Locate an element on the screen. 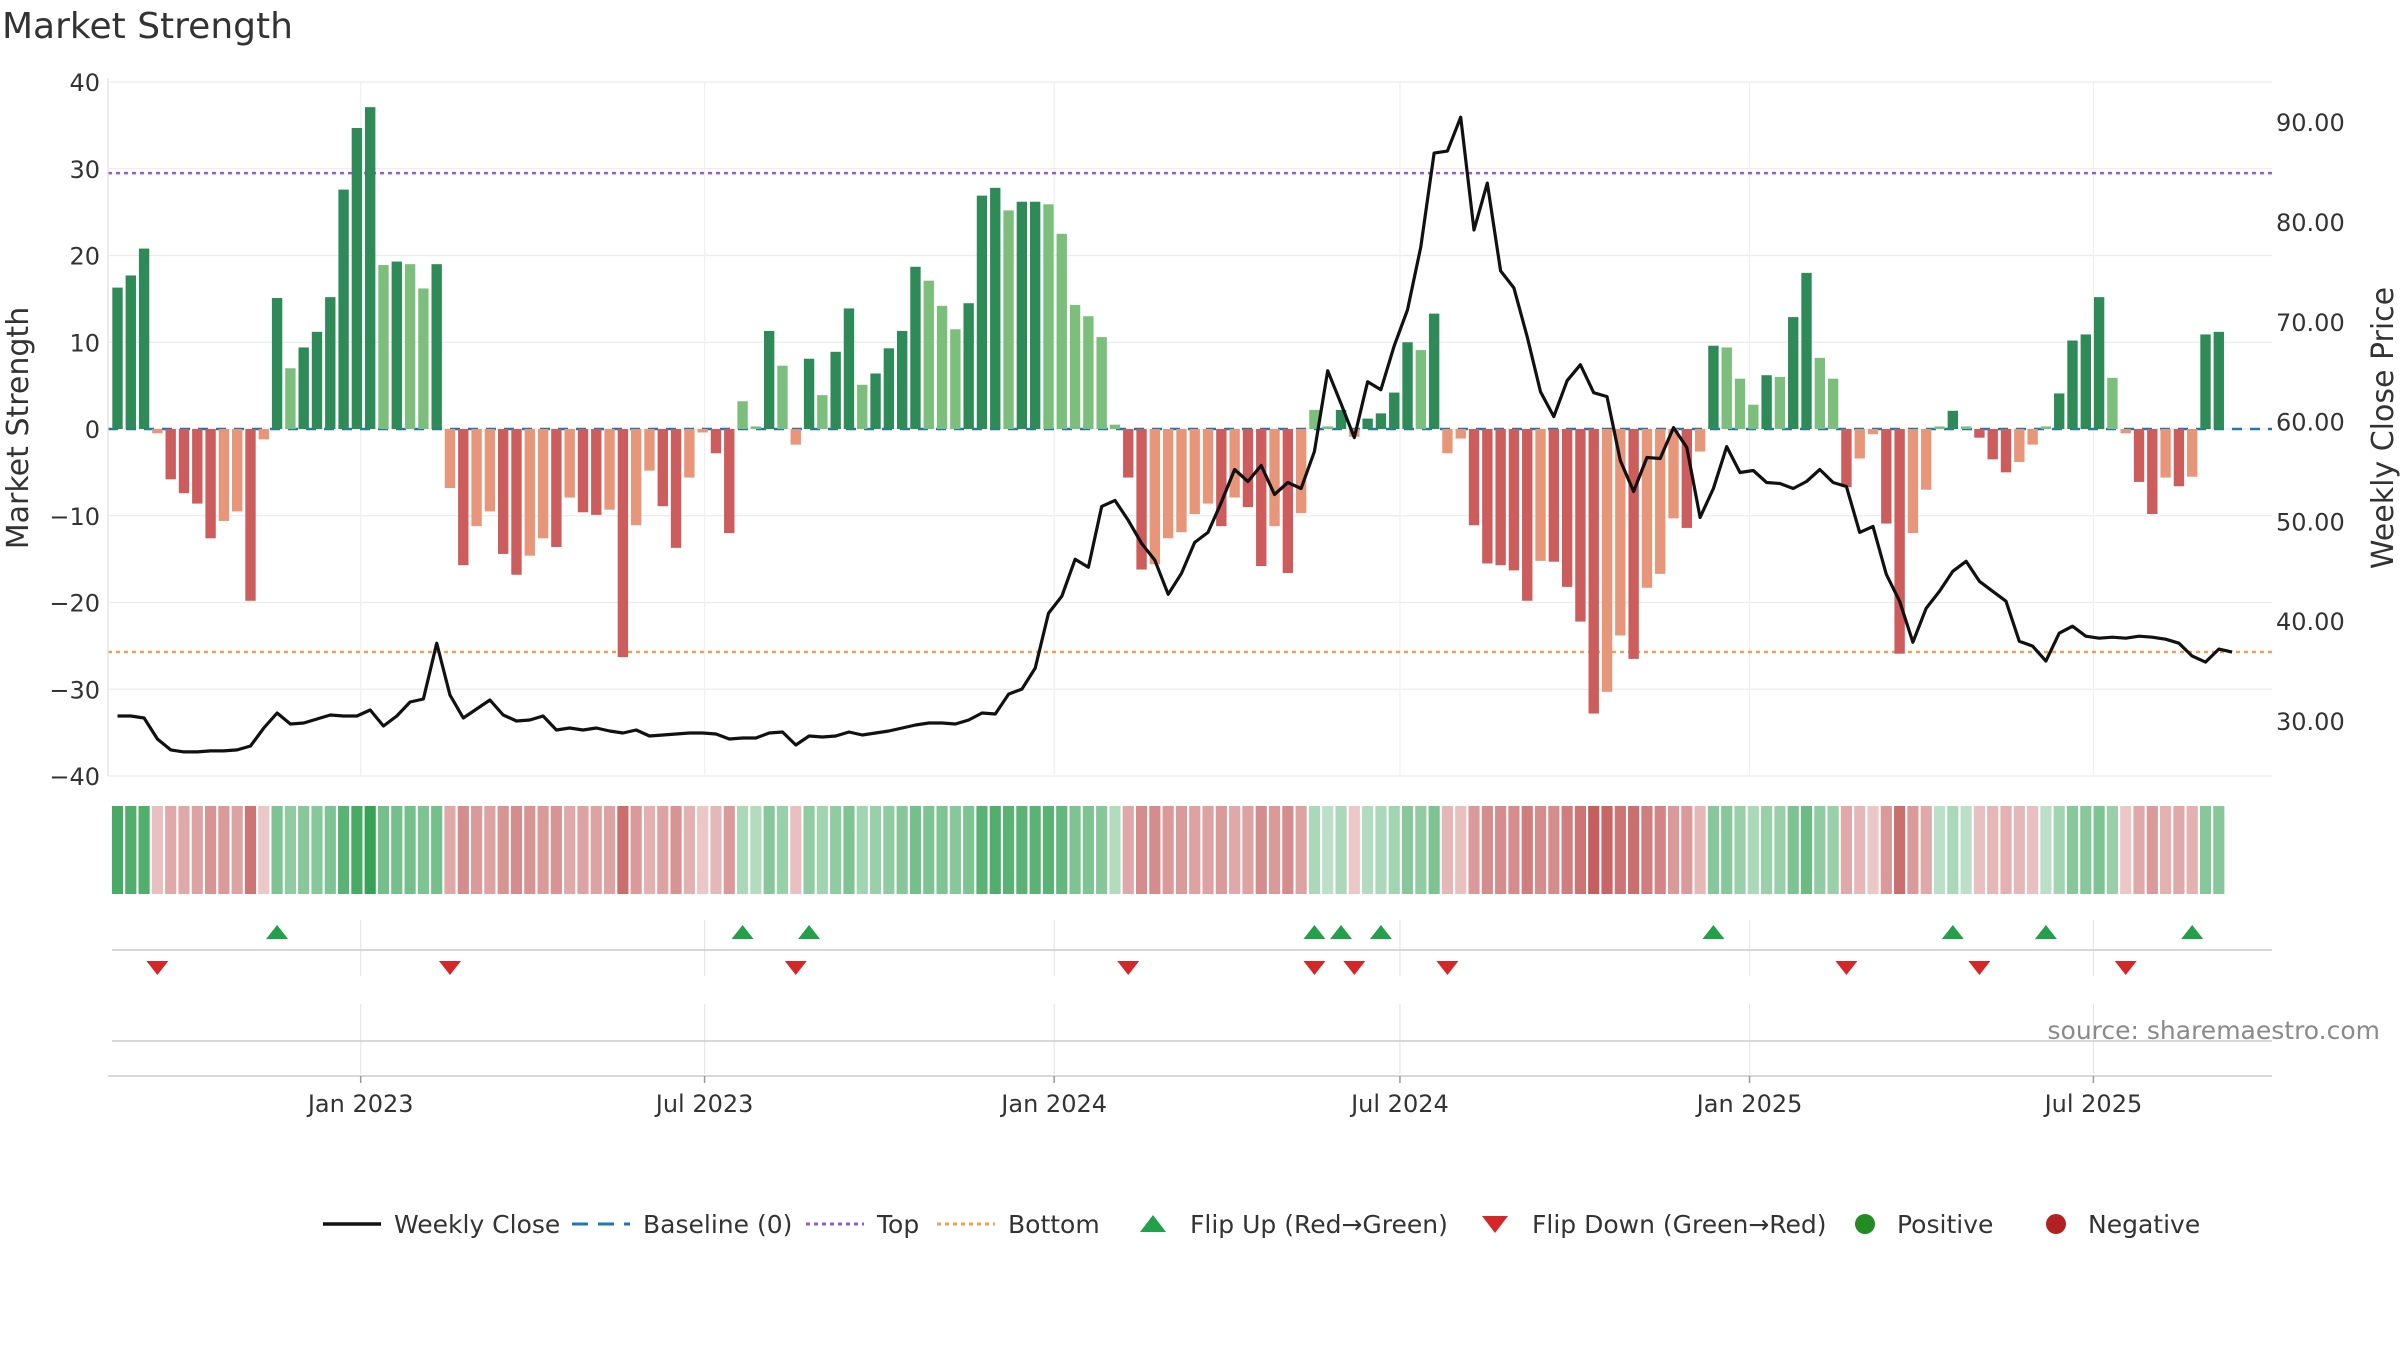  legend-item: Positive is located at coordinates (1924, 1224).